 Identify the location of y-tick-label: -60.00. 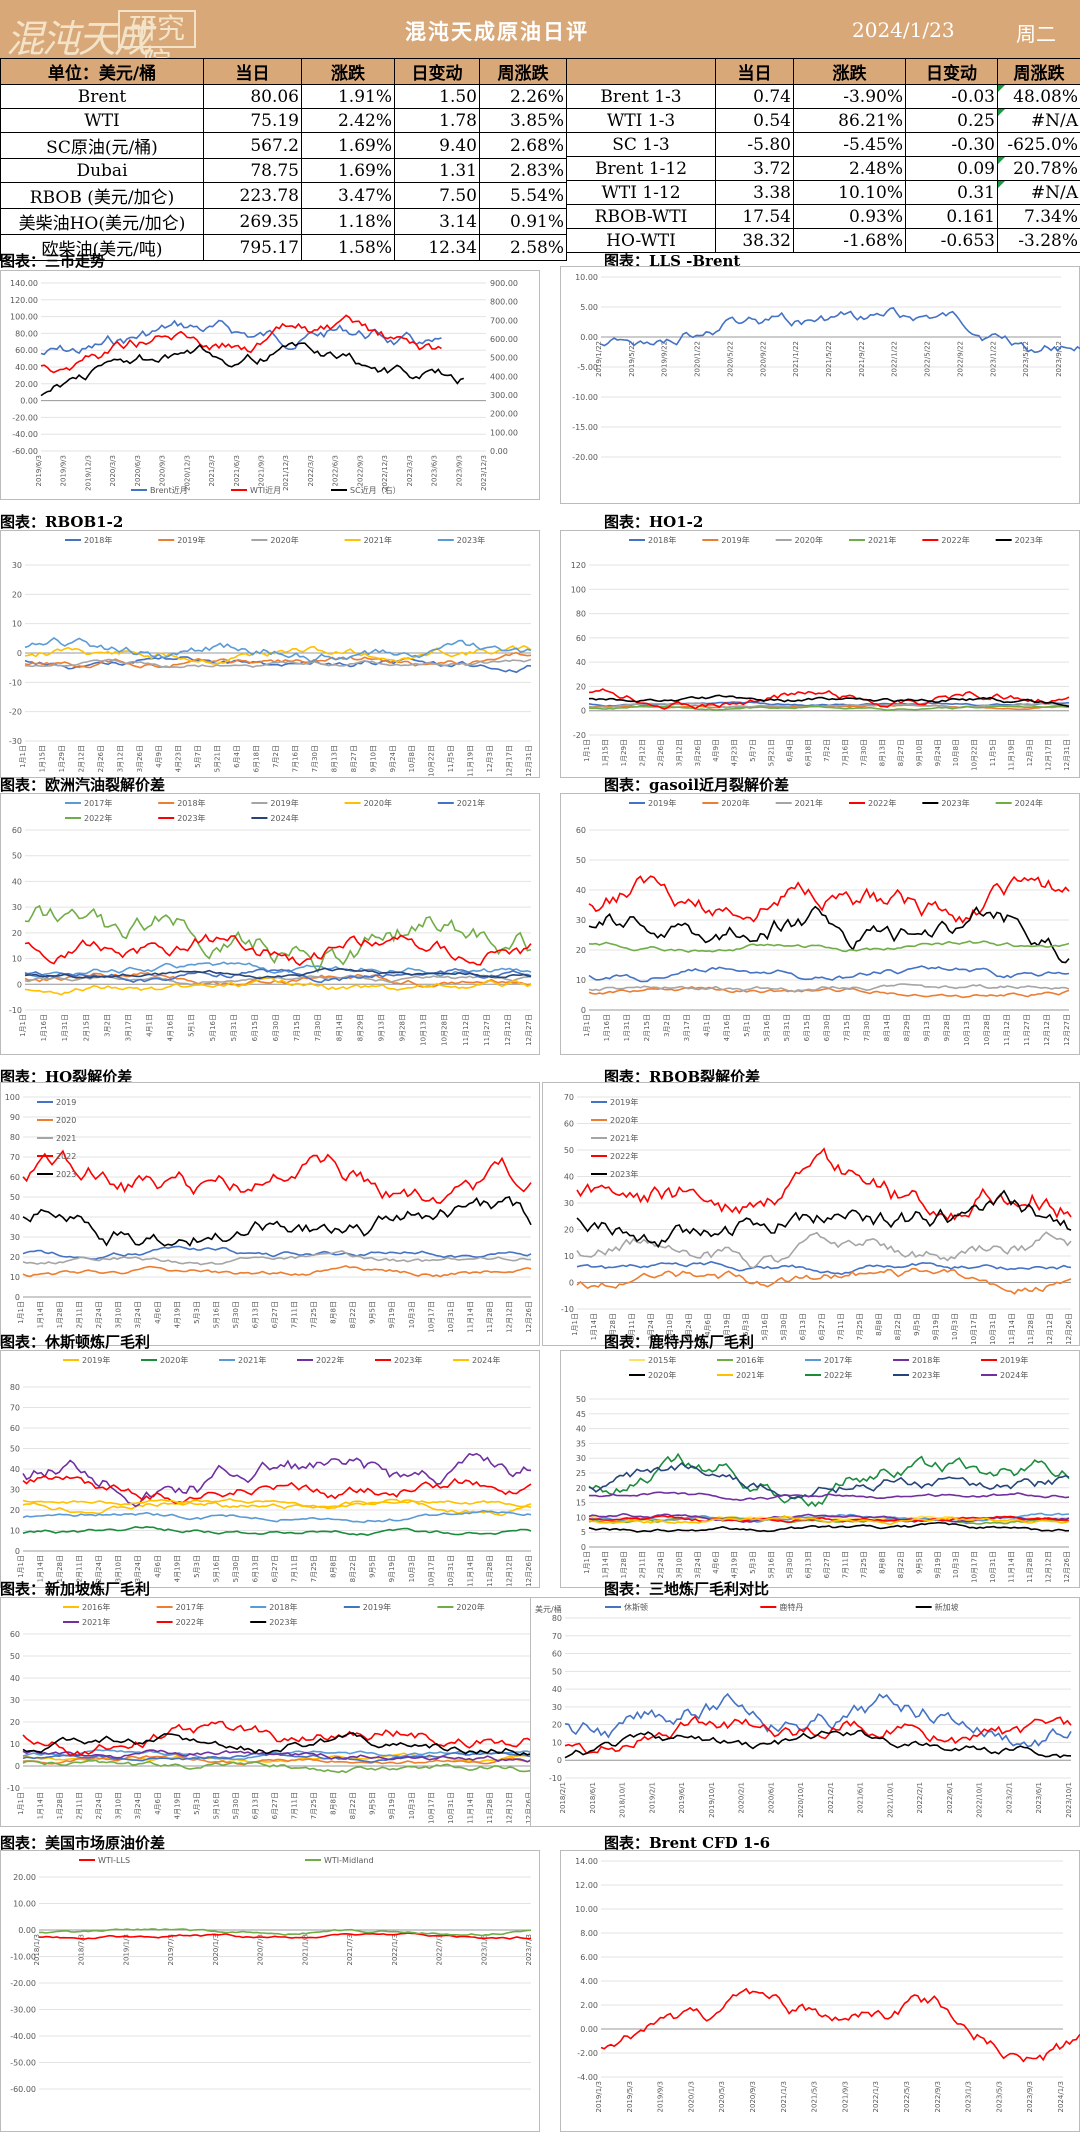
(25, 451).